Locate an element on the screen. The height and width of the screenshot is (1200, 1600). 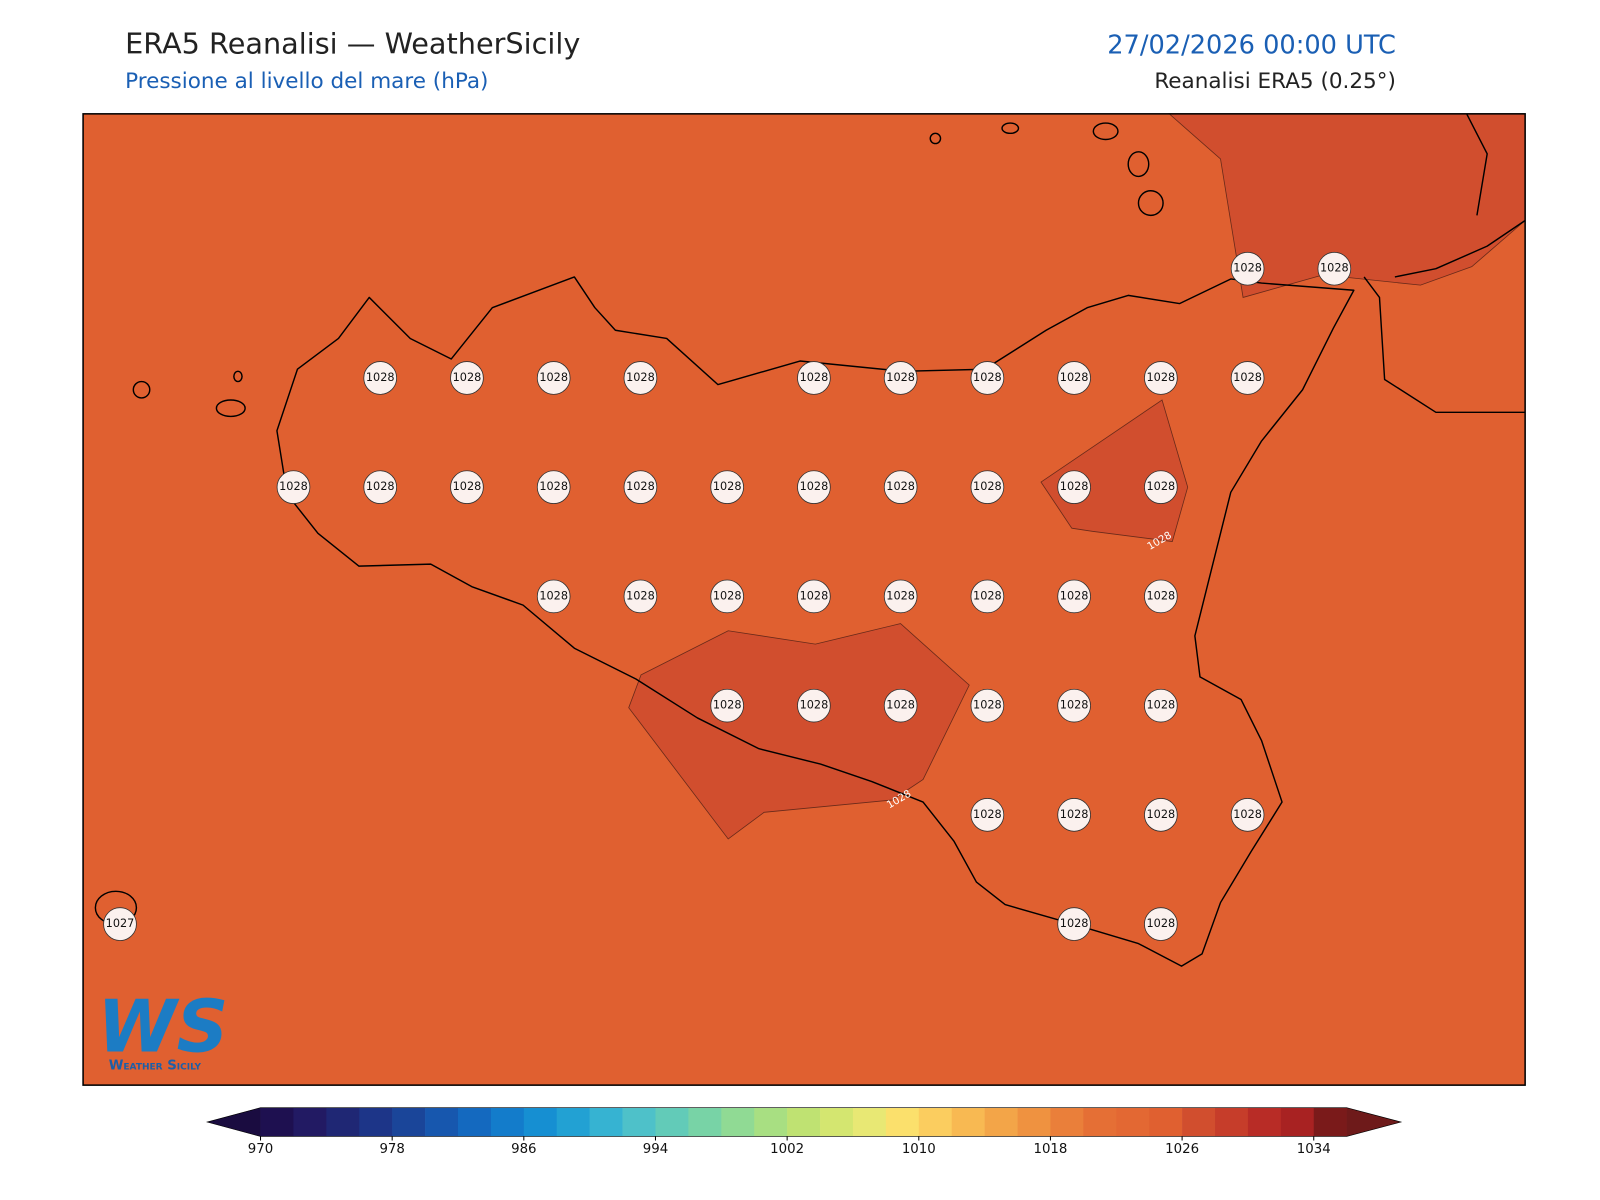
colorbar-tick-label: 994 is located at coordinates (655, 1149).